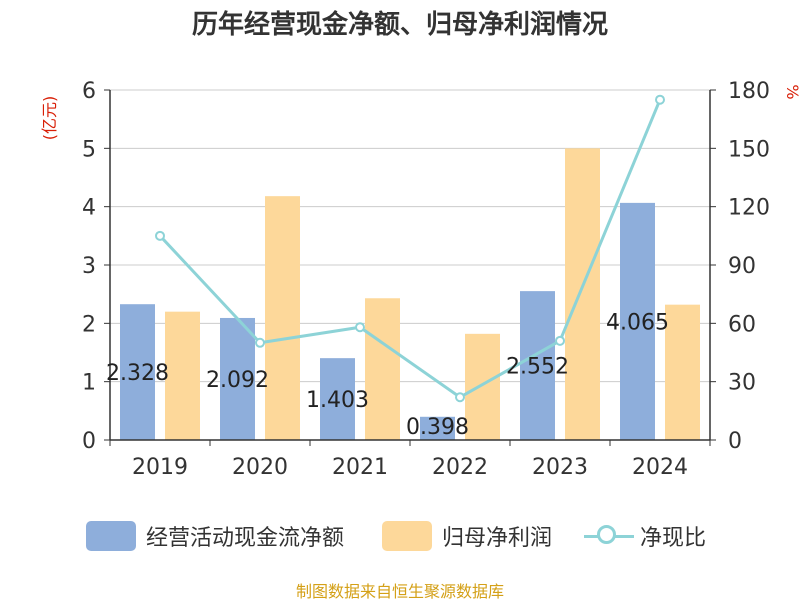 Image resolution: width=800 pixels, height=602 pixels. I want to click on y-left-tick-label: 2, so click(89, 324).